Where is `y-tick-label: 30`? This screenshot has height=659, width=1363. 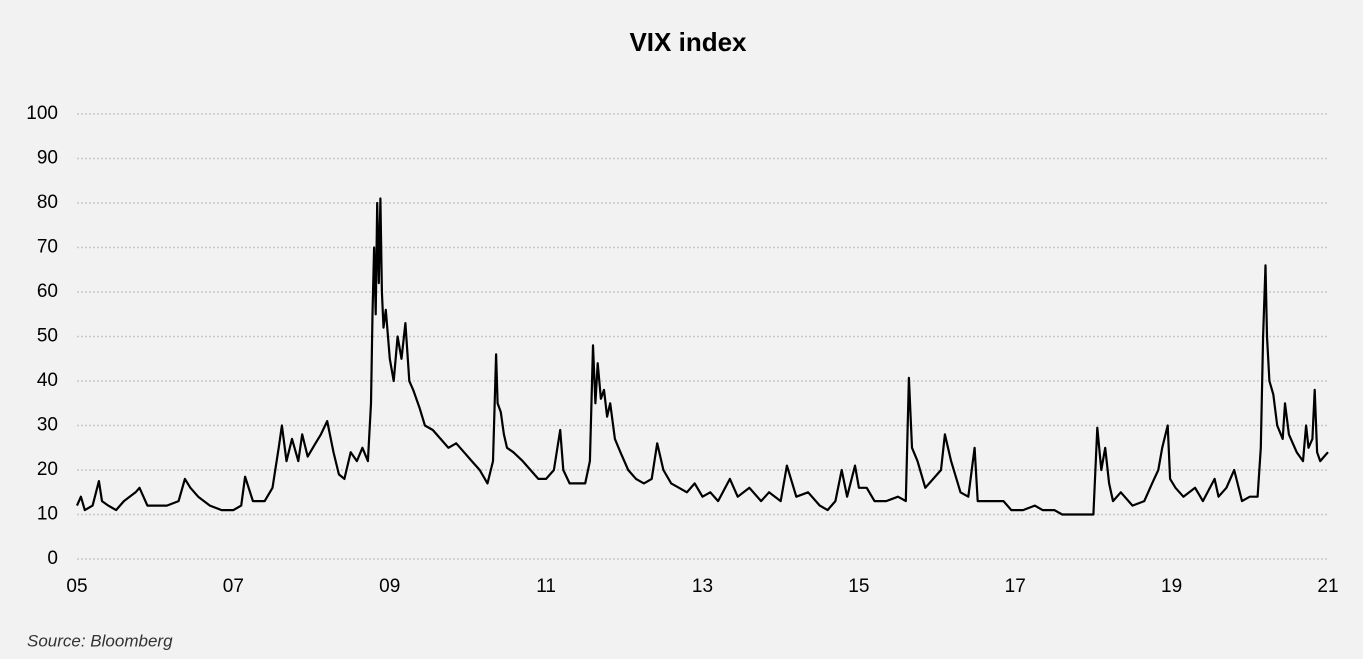 y-tick-label: 30 is located at coordinates (47, 425).